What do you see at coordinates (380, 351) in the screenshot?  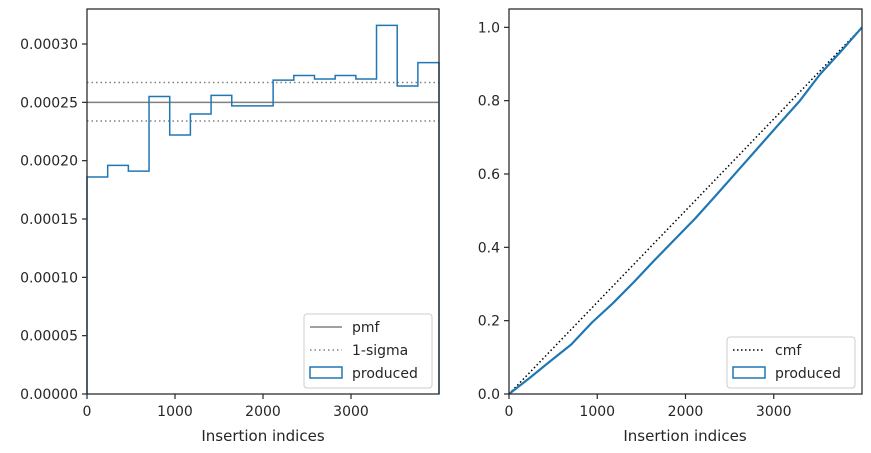 I see `legend-label-1-sigma: 1-sigma` at bounding box center [380, 351].